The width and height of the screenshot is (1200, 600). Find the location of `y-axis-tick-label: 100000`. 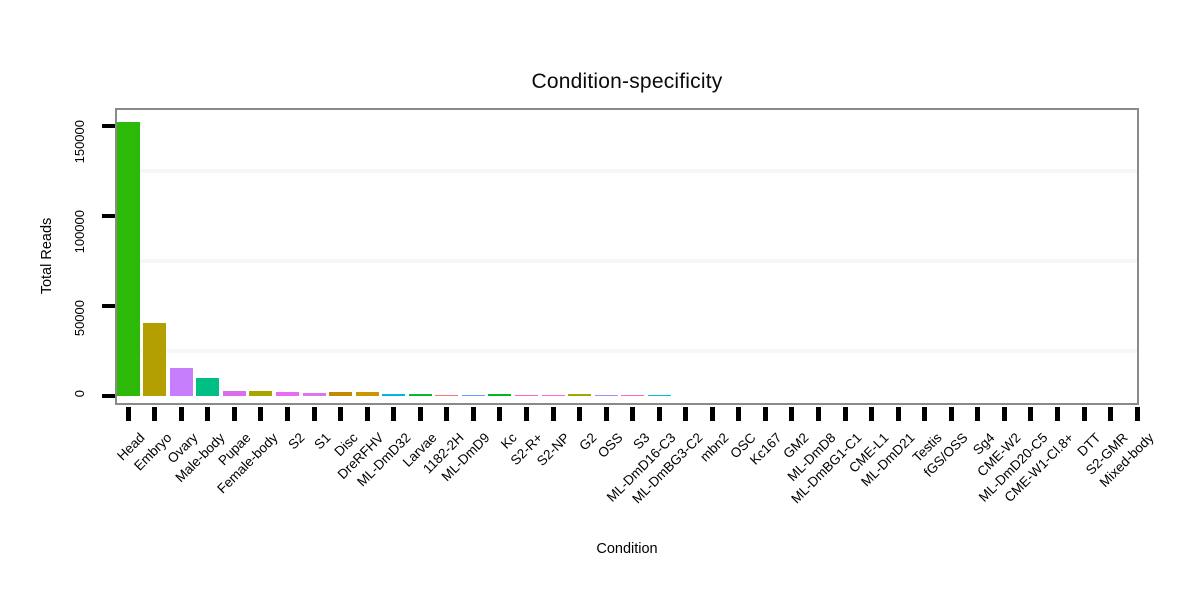

y-axis-tick-label: 100000 is located at coordinates (79, 232).